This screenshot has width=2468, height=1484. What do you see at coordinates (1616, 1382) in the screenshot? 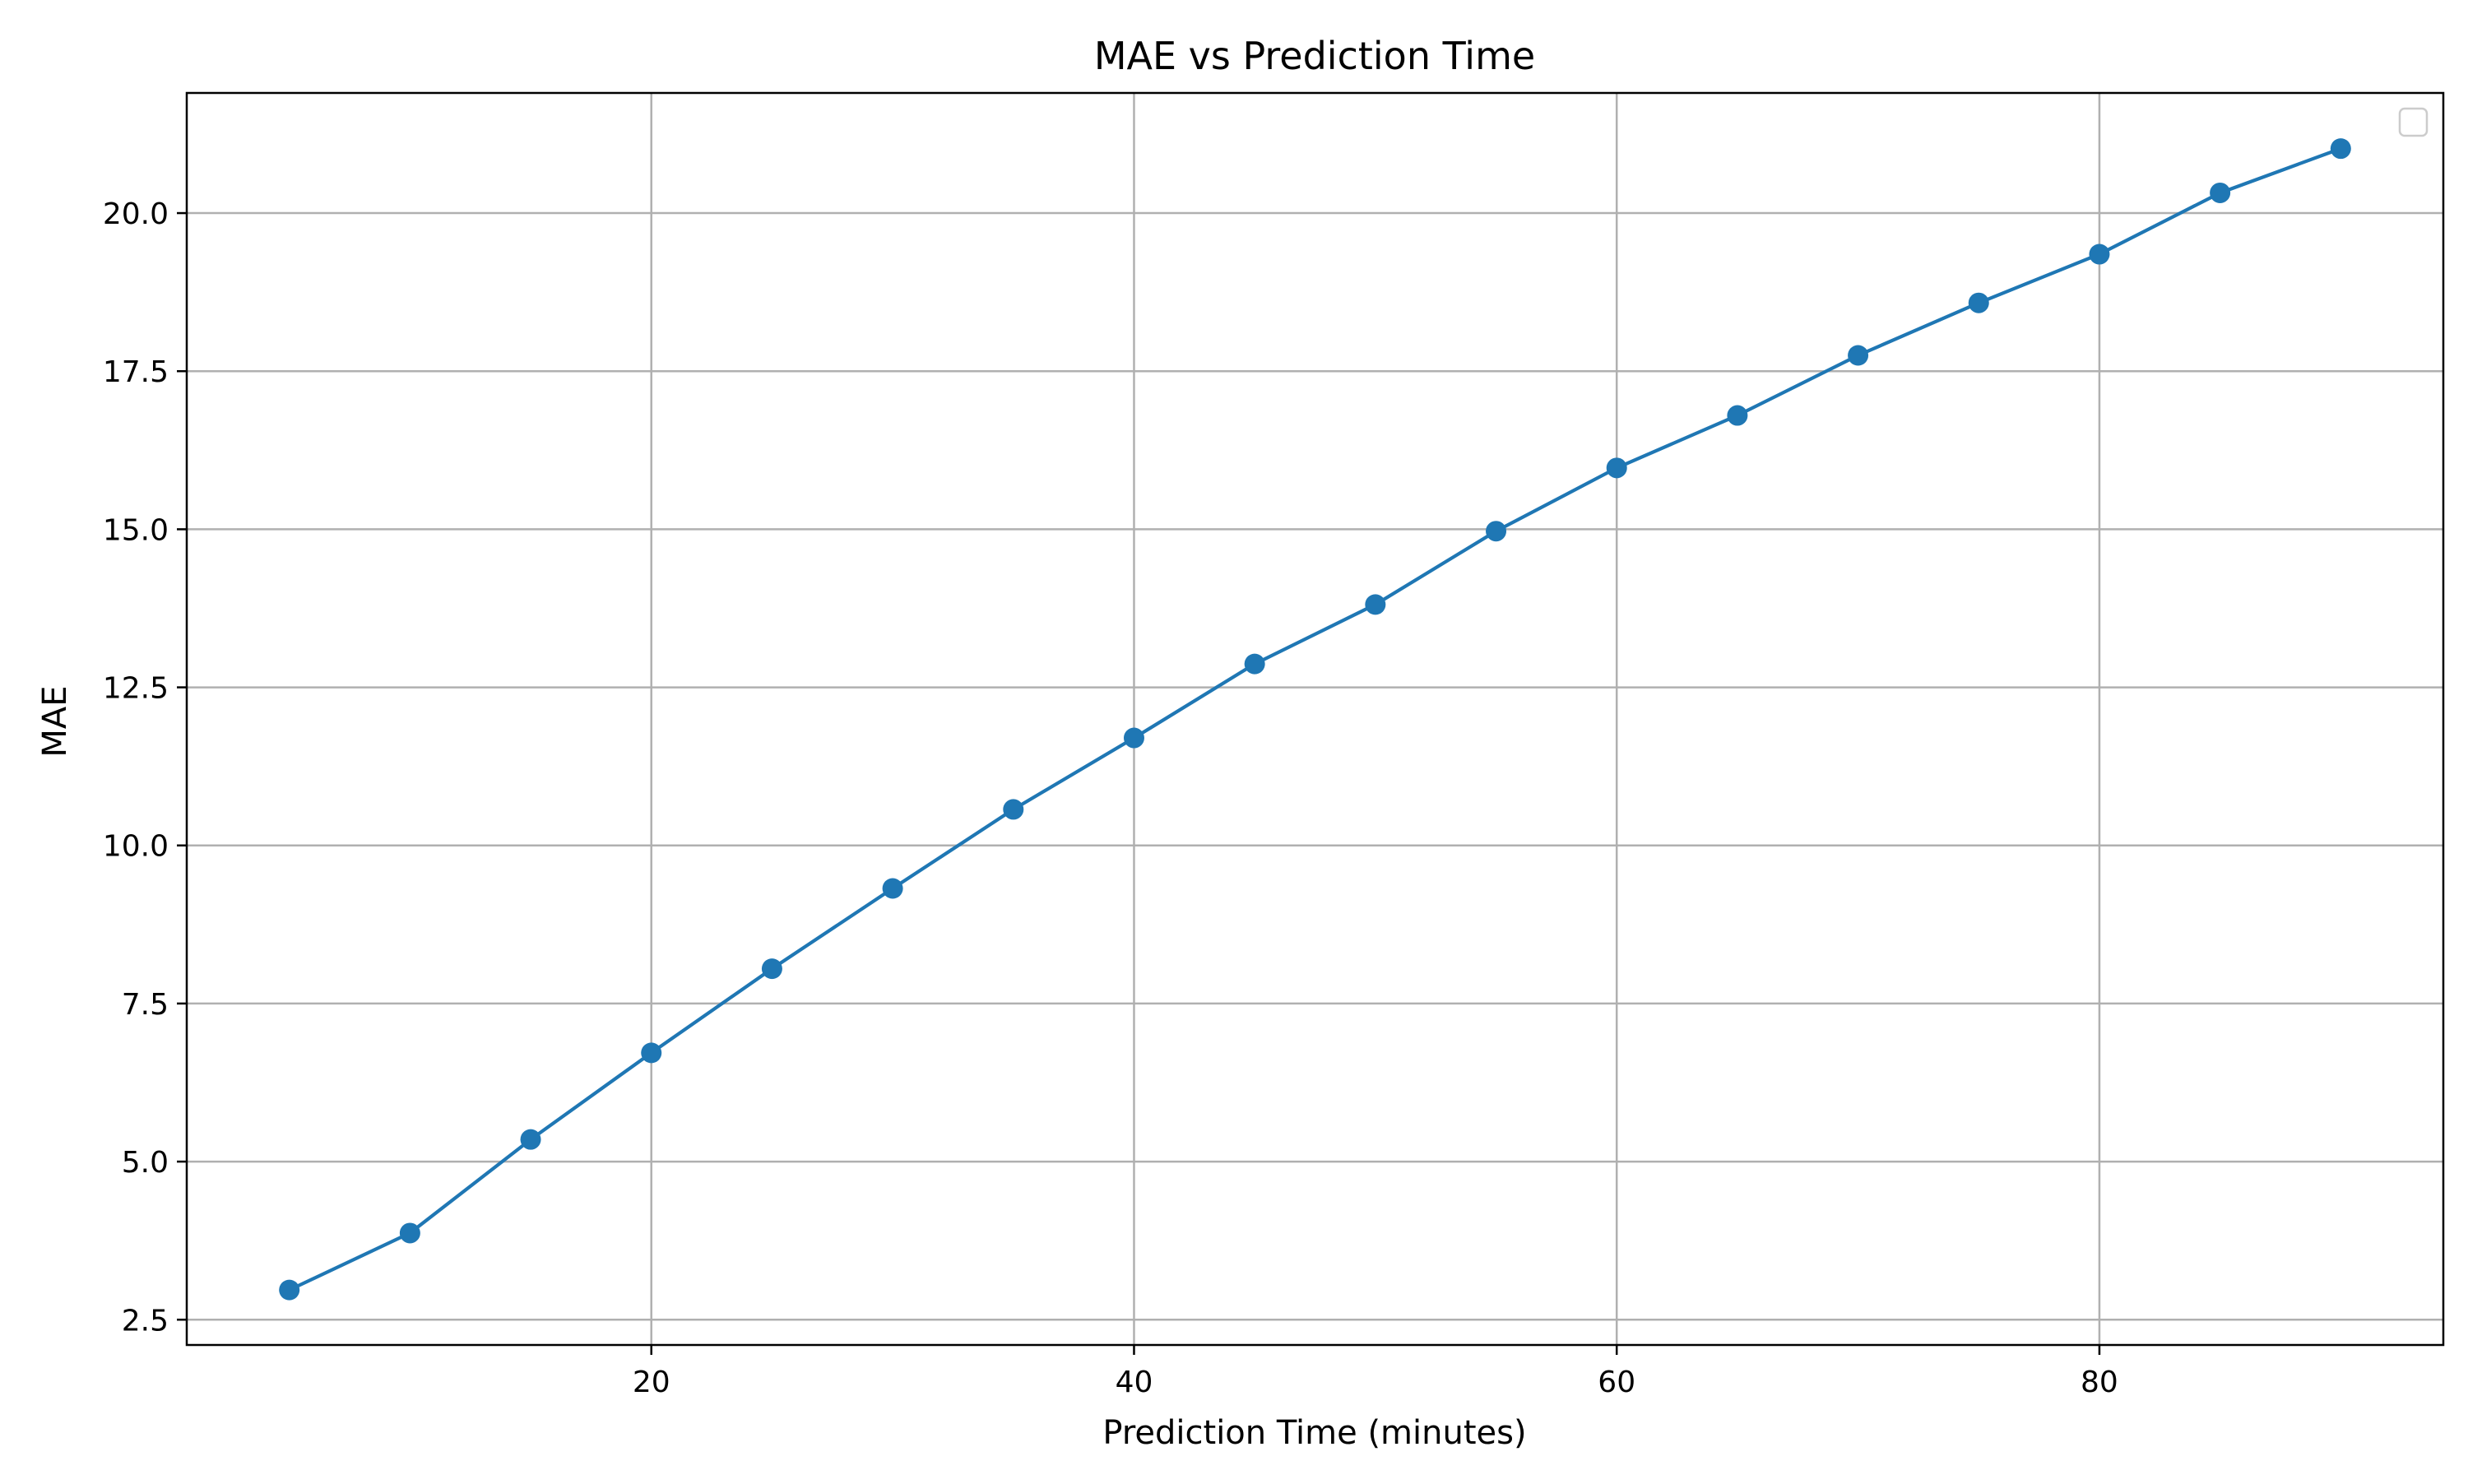
I see `x-tick-label: 60` at bounding box center [1616, 1382].